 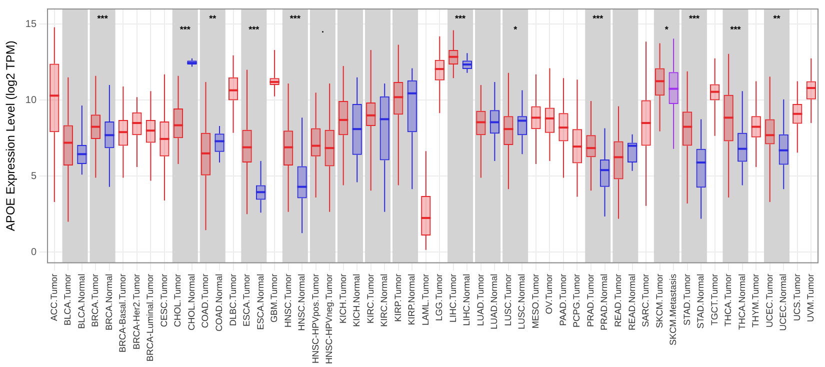 I want to click on x-tick-label: UCS.Tumor, so click(x=797, y=297).